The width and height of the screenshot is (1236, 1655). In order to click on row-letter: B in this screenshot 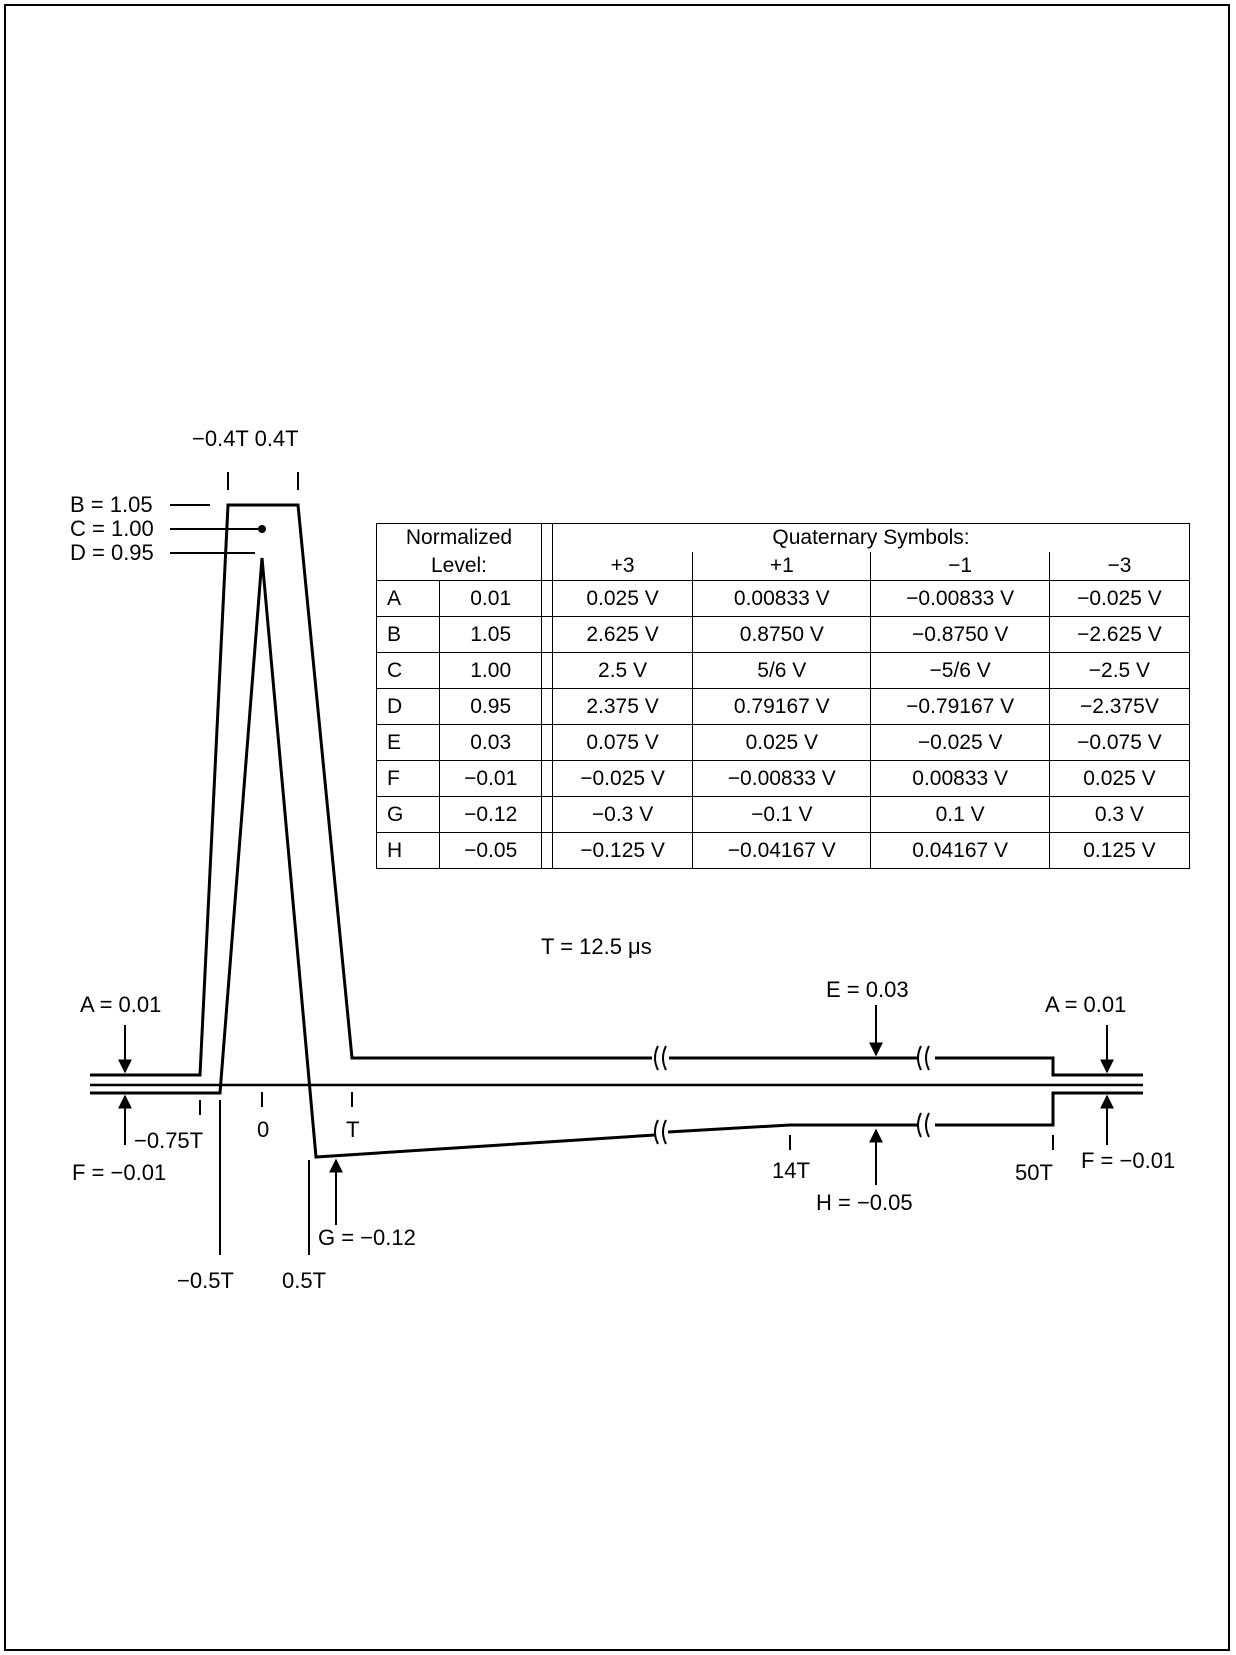, I will do `click(408, 634)`.